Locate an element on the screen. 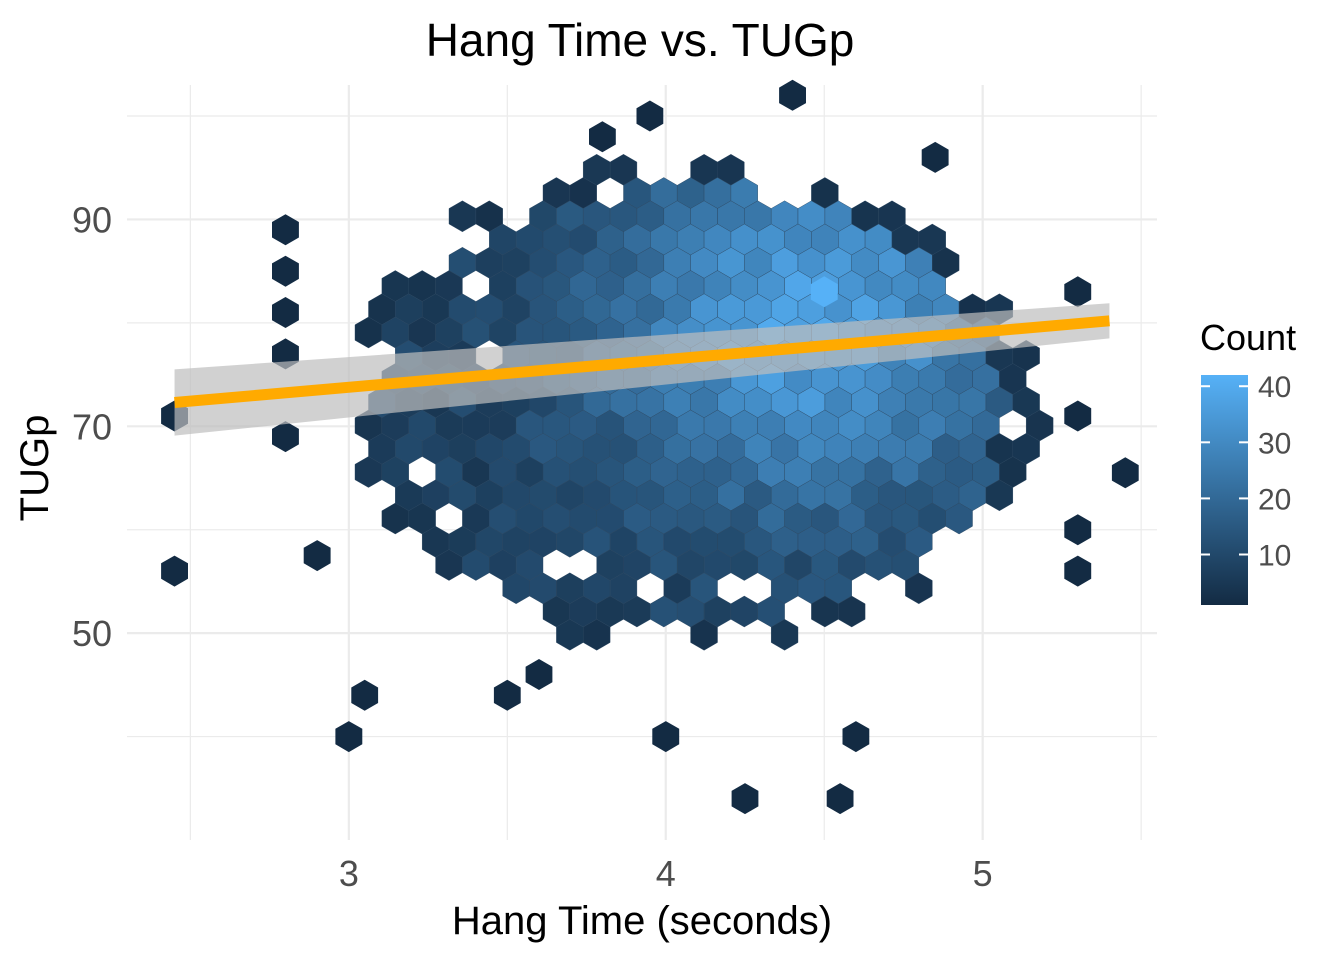  legend-tick-label: 20 is located at coordinates (1274, 499).